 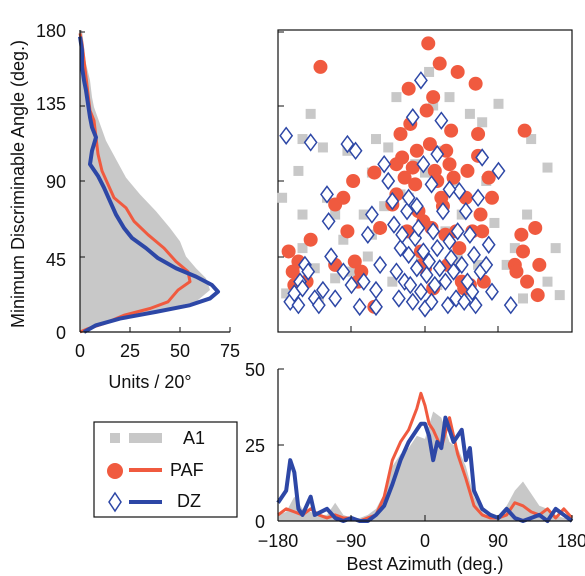 What do you see at coordinates (187, 470) in the screenshot?
I see `legend-paf-label: PAF` at bounding box center [187, 470].